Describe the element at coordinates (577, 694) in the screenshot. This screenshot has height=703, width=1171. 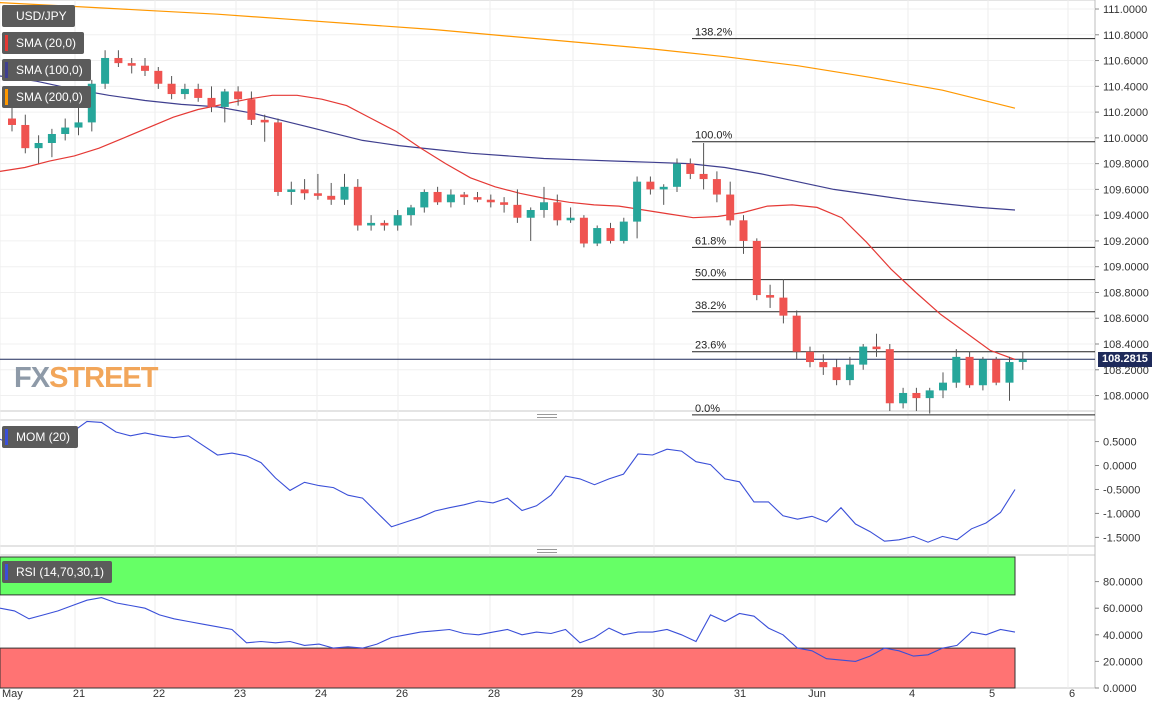
I see `x-tick-label: 29` at that location.